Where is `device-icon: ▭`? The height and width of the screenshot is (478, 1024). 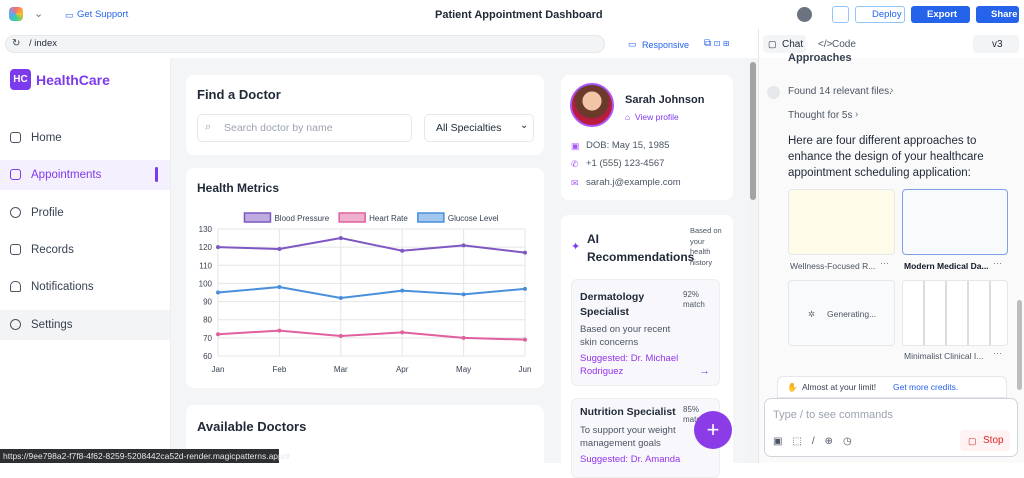 device-icon: ▭ is located at coordinates (632, 44).